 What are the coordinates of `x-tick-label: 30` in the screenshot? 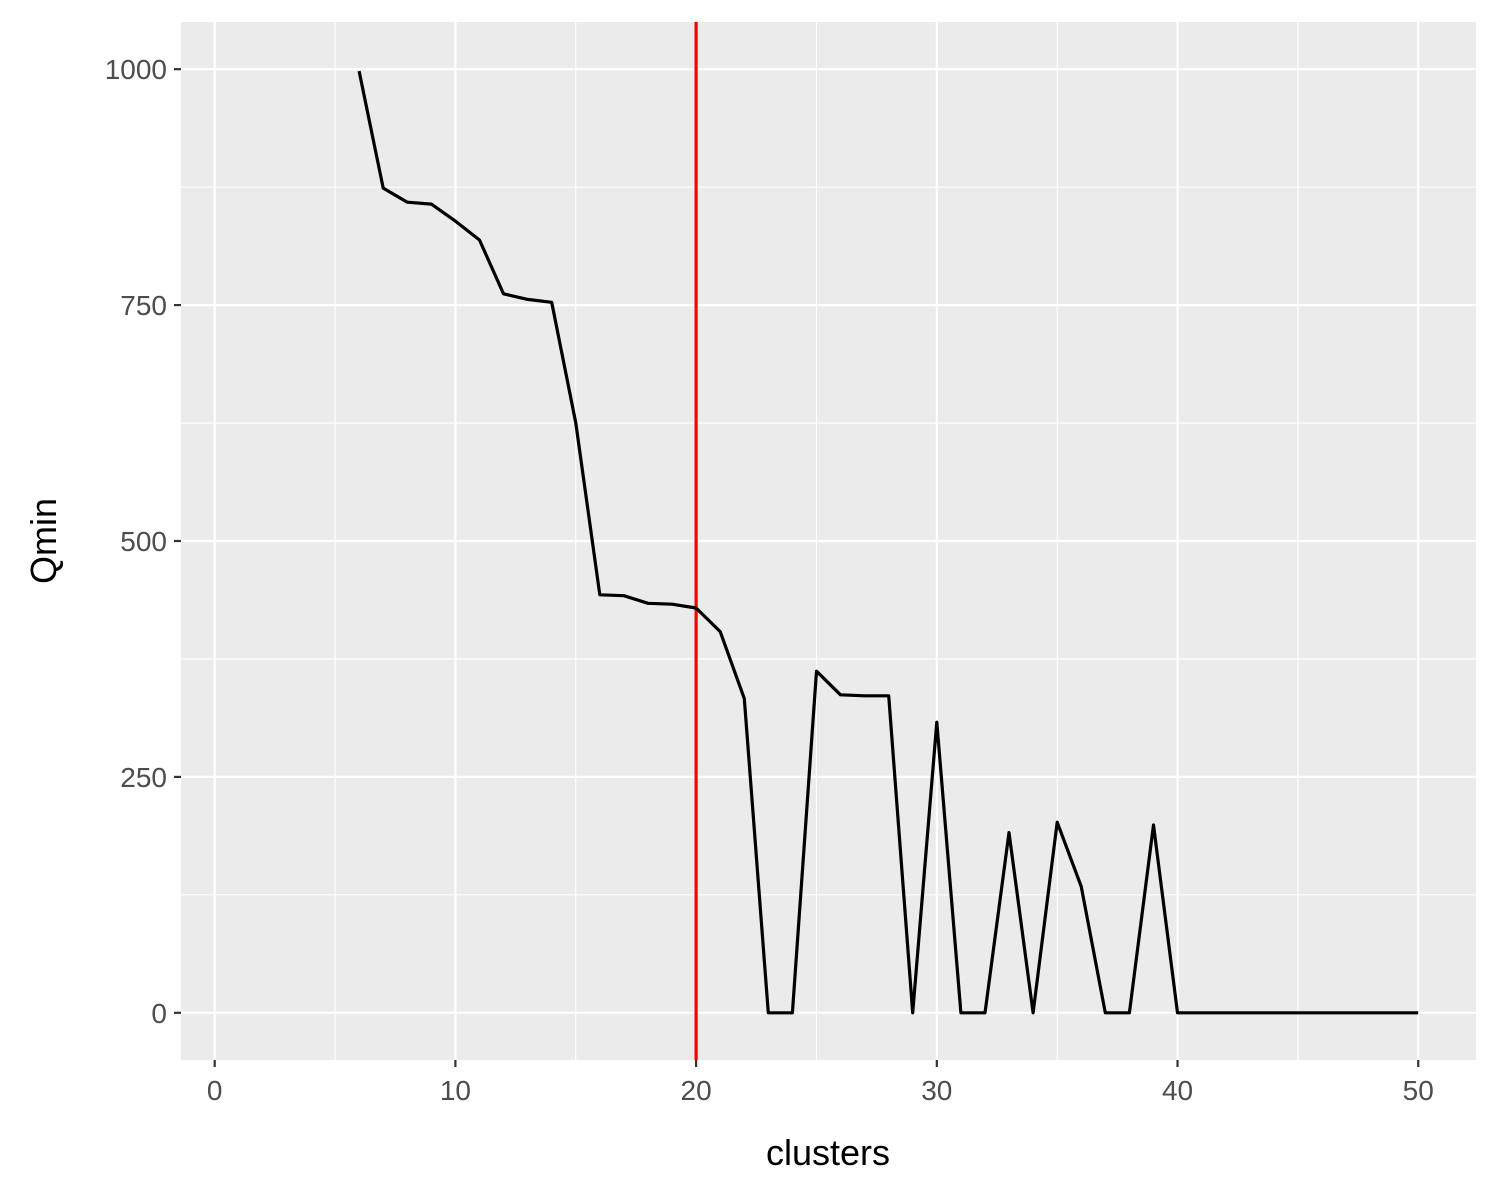 It's located at (936, 1090).